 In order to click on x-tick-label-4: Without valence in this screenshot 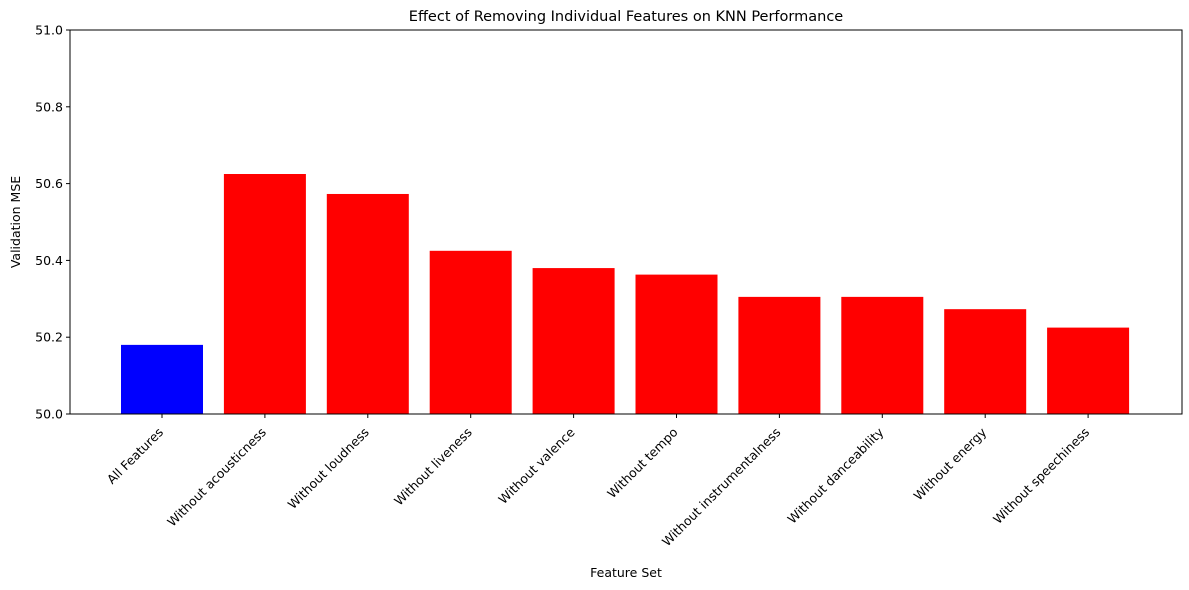, I will do `click(536, 465)`.